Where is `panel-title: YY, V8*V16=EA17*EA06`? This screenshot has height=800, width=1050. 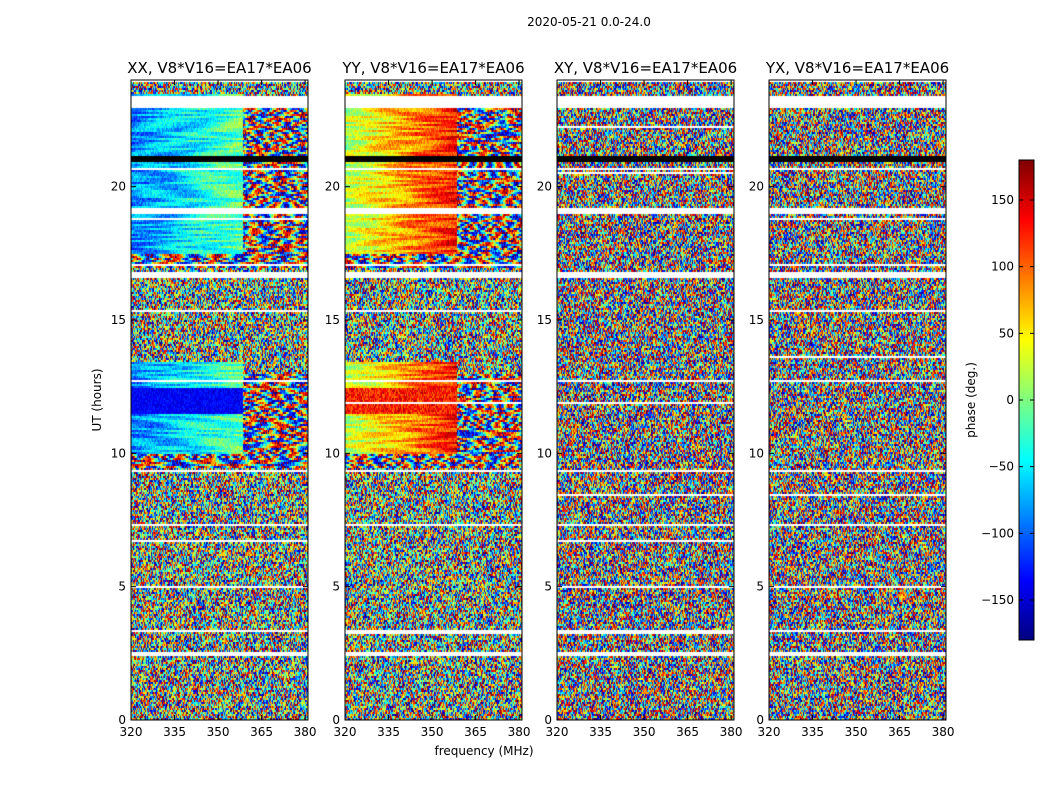
panel-title: YY, V8*V16=EA17*EA06 is located at coordinates (432, 68).